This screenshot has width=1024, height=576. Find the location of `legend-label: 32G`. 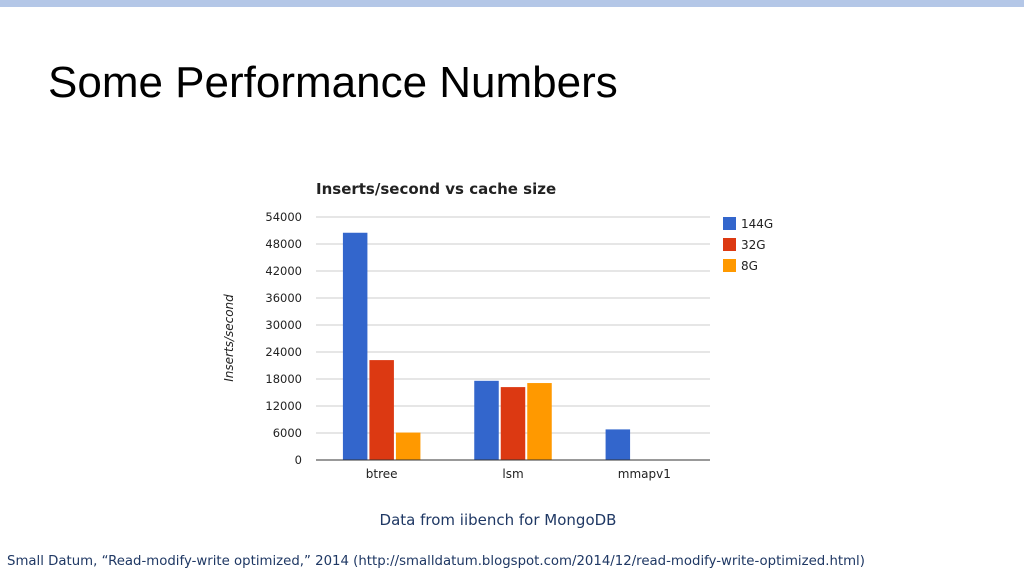

legend-label: 32G is located at coordinates (753, 245).